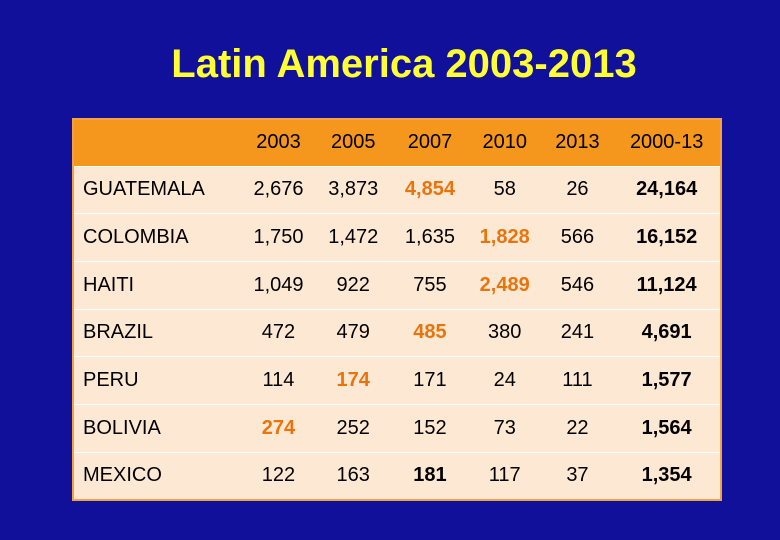 Image resolution: width=780 pixels, height=540 pixels. I want to click on value-cell: 26, so click(577, 189).